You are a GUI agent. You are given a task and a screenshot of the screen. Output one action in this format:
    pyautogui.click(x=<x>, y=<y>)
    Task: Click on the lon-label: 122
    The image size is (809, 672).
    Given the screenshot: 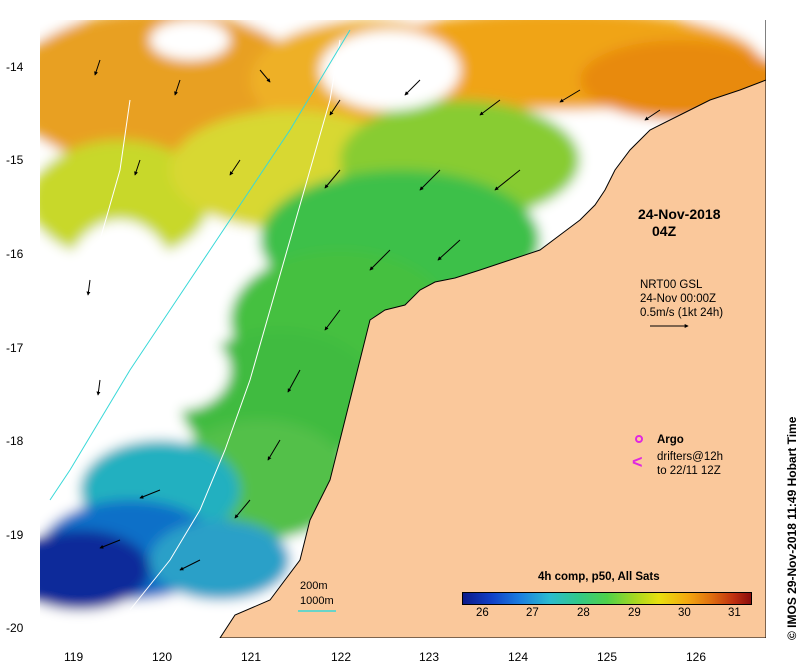 What is the action you would take?
    pyautogui.click(x=341, y=657)
    